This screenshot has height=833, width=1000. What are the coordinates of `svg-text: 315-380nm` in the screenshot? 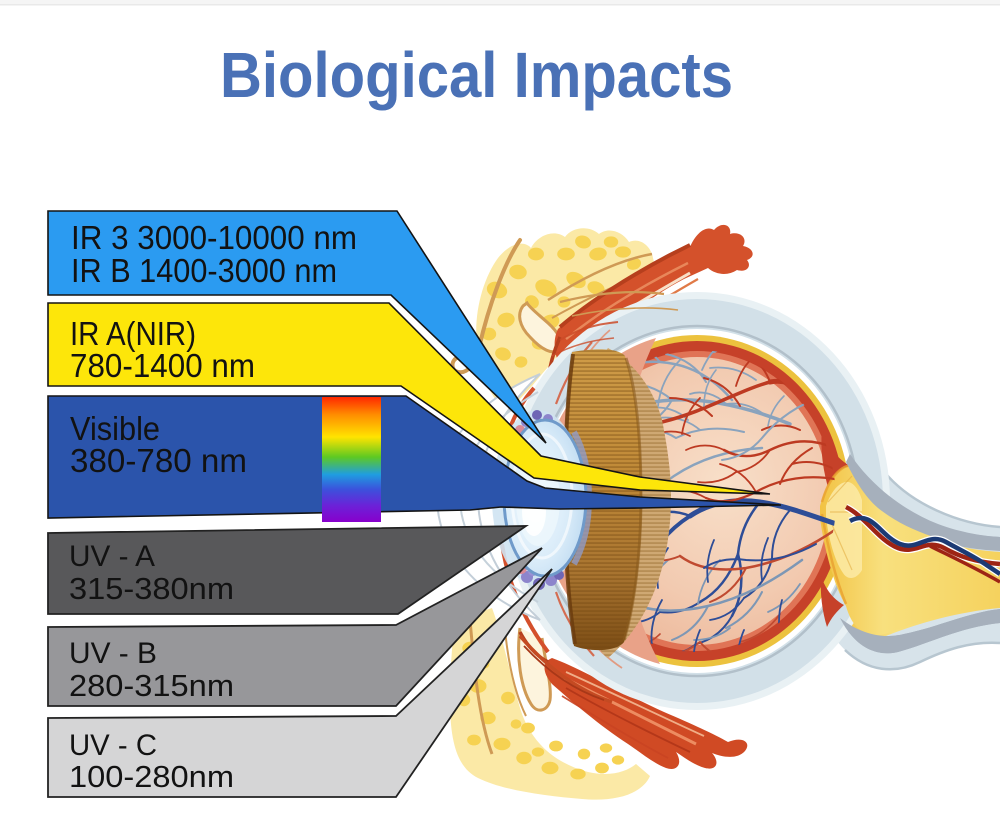 It's located at (151, 588).